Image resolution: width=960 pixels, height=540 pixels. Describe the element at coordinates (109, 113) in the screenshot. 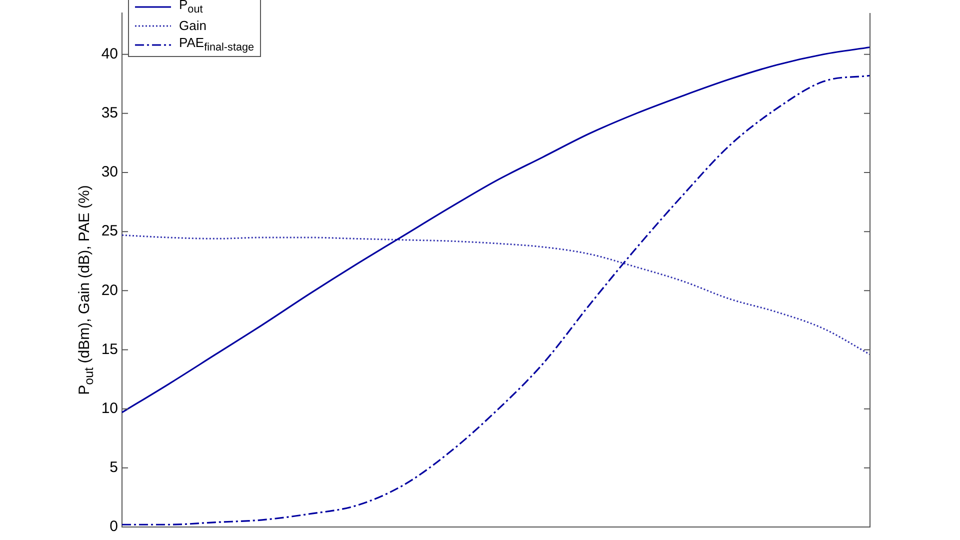

I see `y-tick-label: 35` at that location.